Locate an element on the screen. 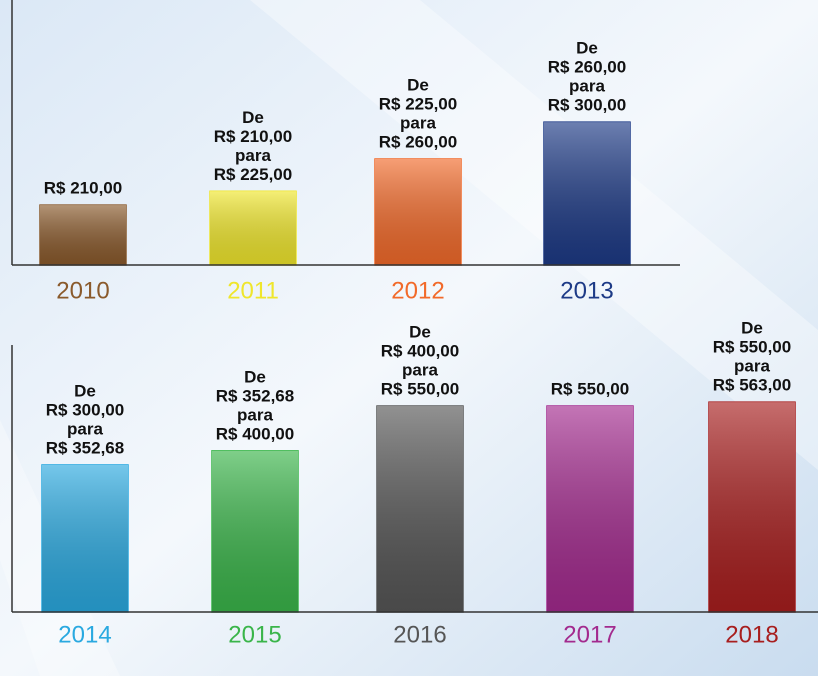 The width and height of the screenshot is (818, 676). value-label: R$ 563,00 is located at coordinates (752, 385).